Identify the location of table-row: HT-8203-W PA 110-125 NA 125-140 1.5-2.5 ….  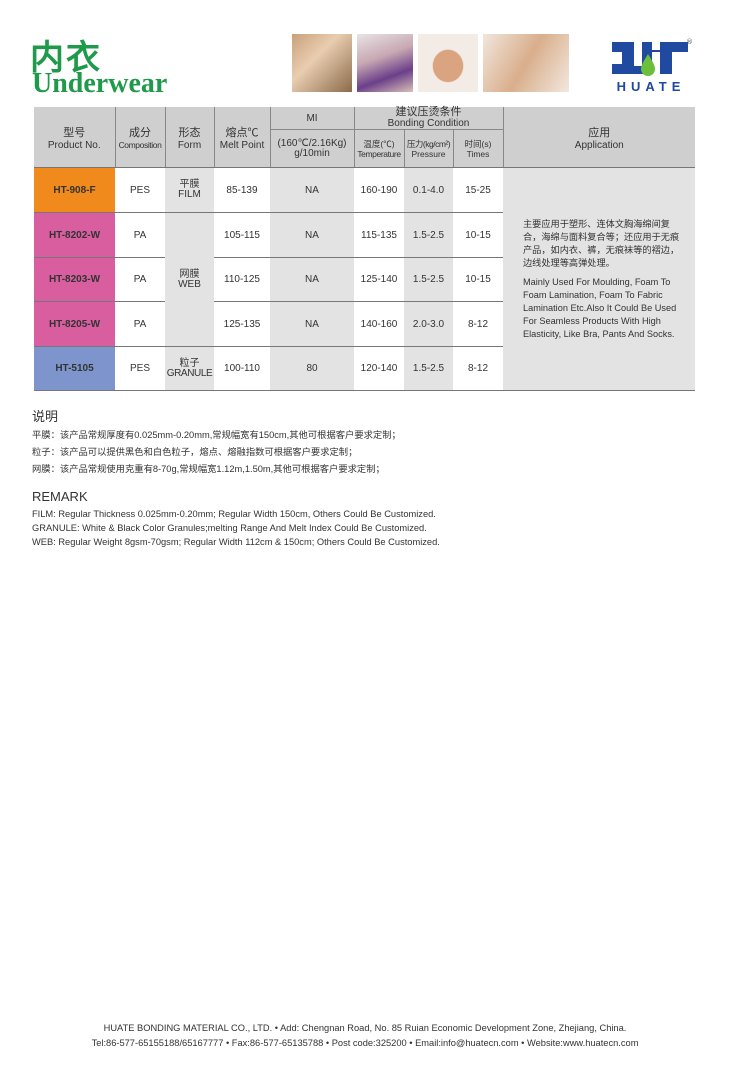
(364, 279).